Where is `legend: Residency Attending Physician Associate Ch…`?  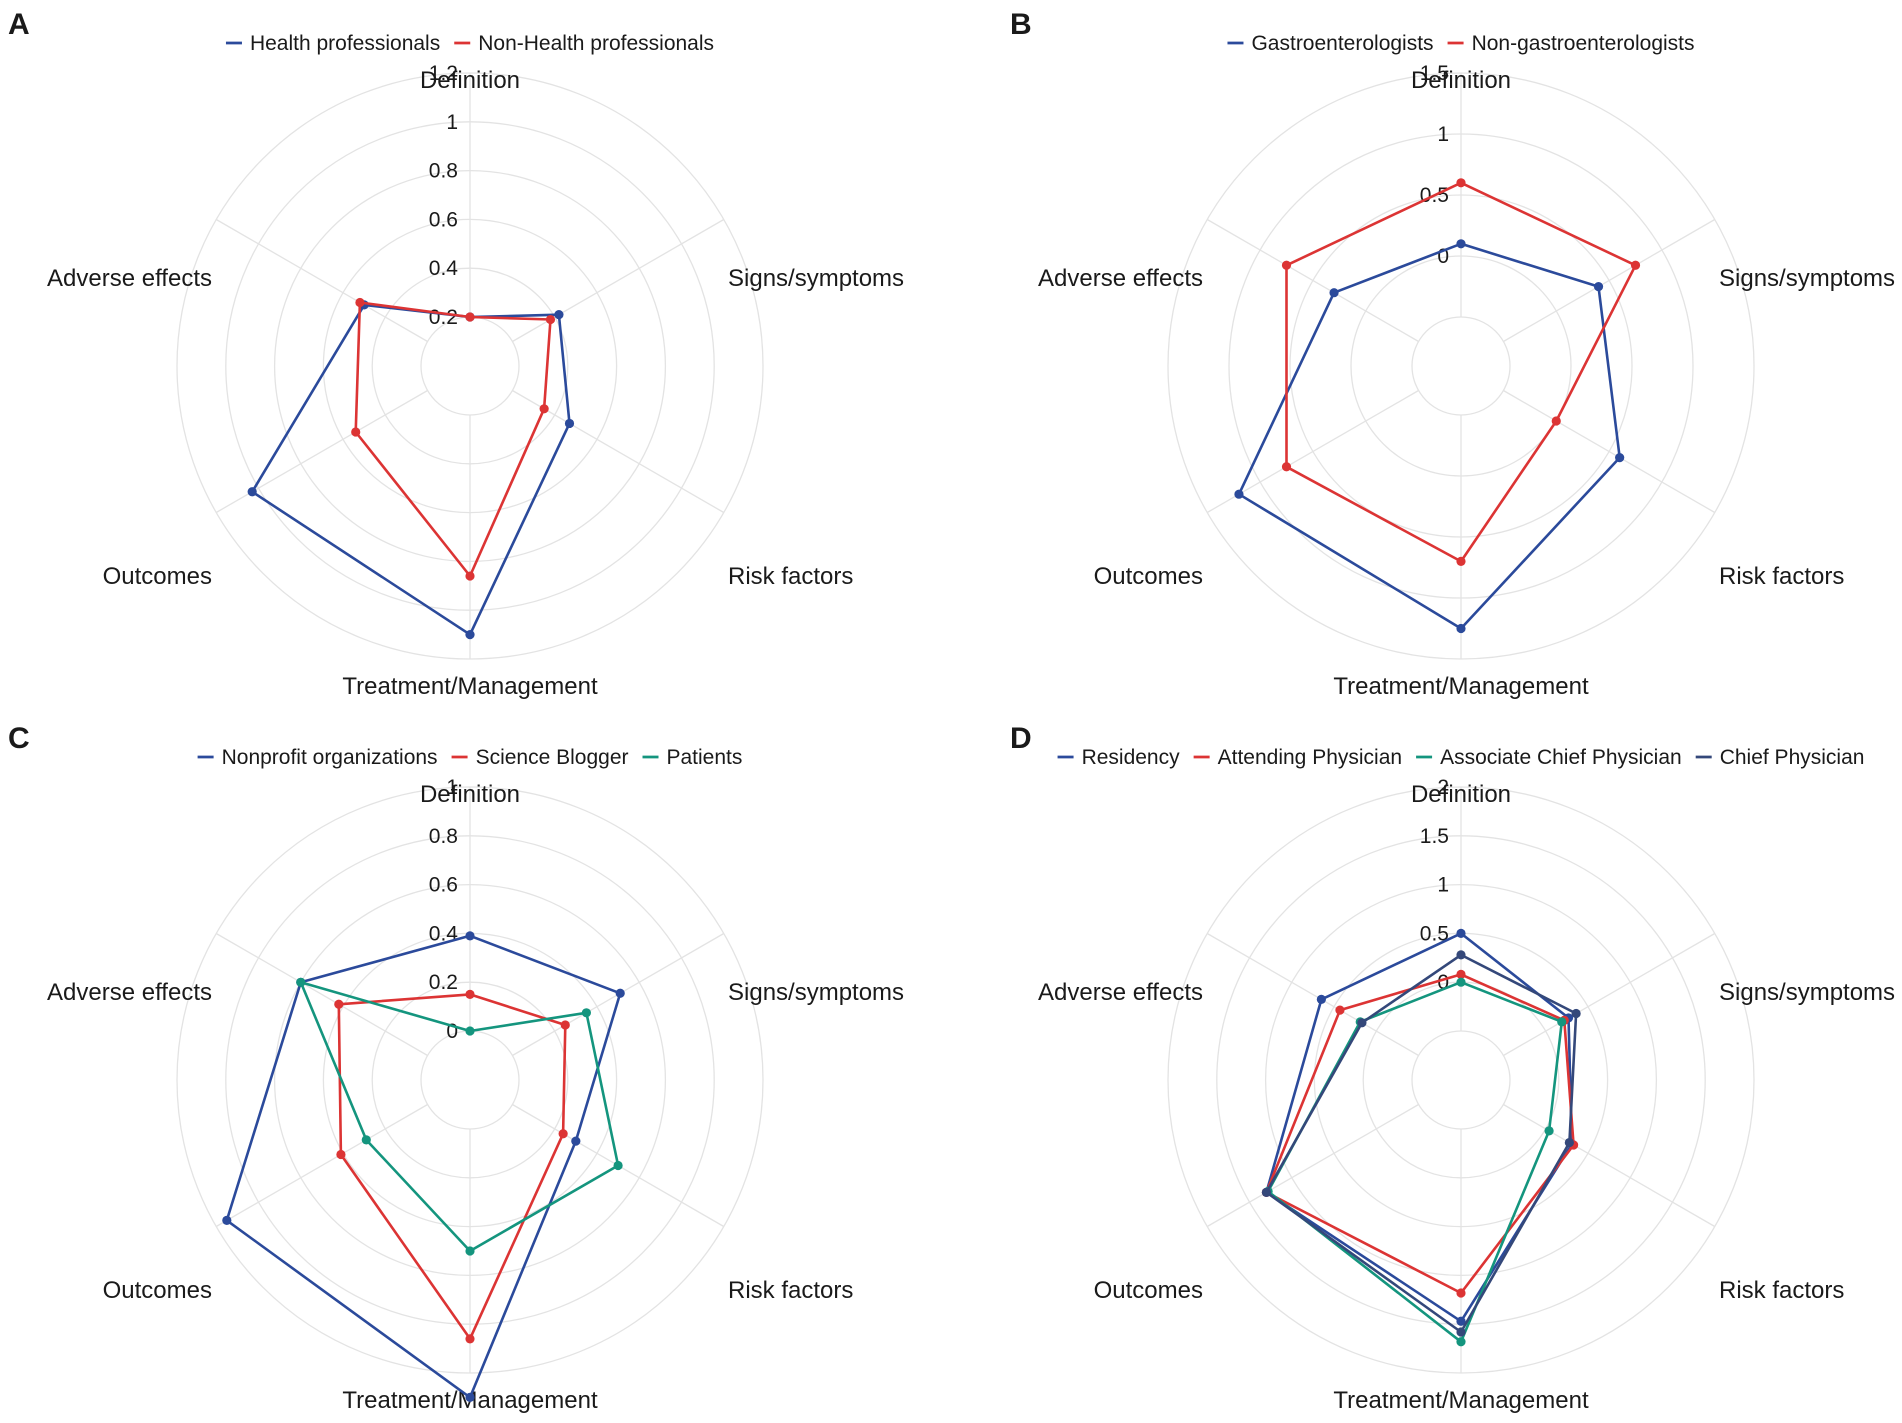 legend: Residency Attending Physician Associate Ch… is located at coordinates (1461, 757).